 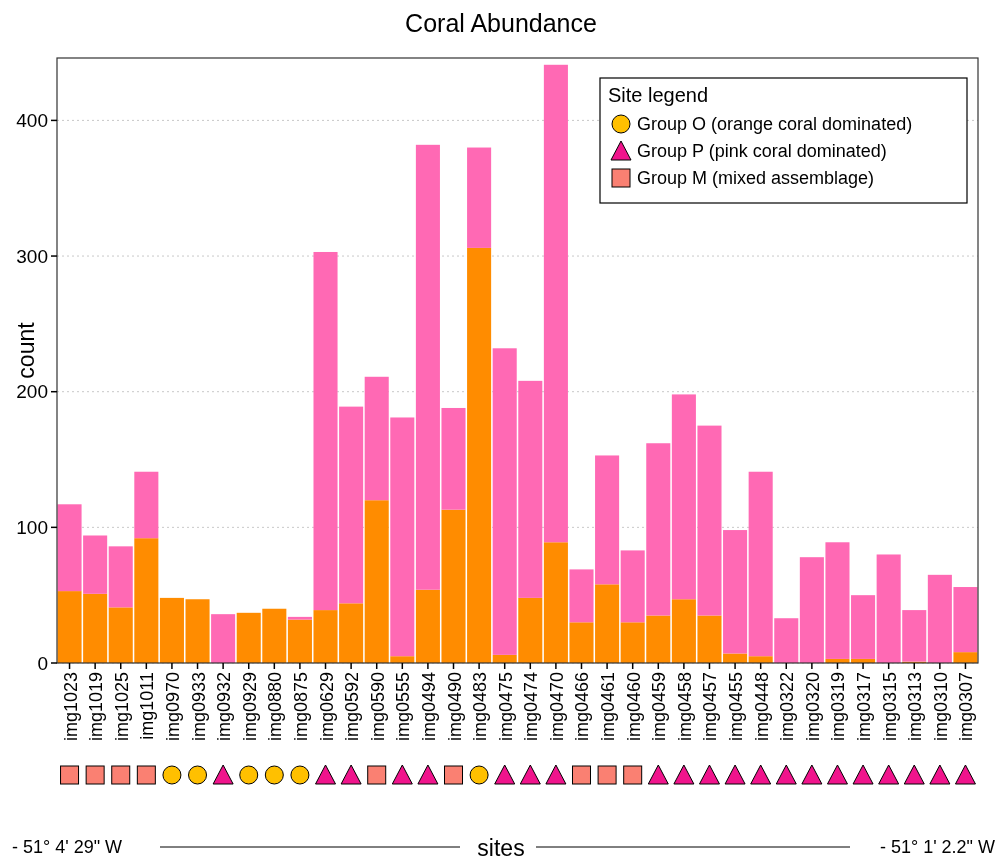 What do you see at coordinates (32, 256) in the screenshot?
I see `y-tick-label: 300` at bounding box center [32, 256].